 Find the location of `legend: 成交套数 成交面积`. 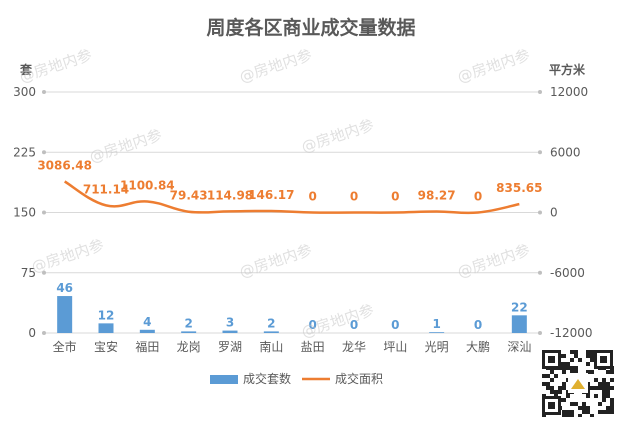

legend: 成交套数 成交面积 is located at coordinates (296, 378).